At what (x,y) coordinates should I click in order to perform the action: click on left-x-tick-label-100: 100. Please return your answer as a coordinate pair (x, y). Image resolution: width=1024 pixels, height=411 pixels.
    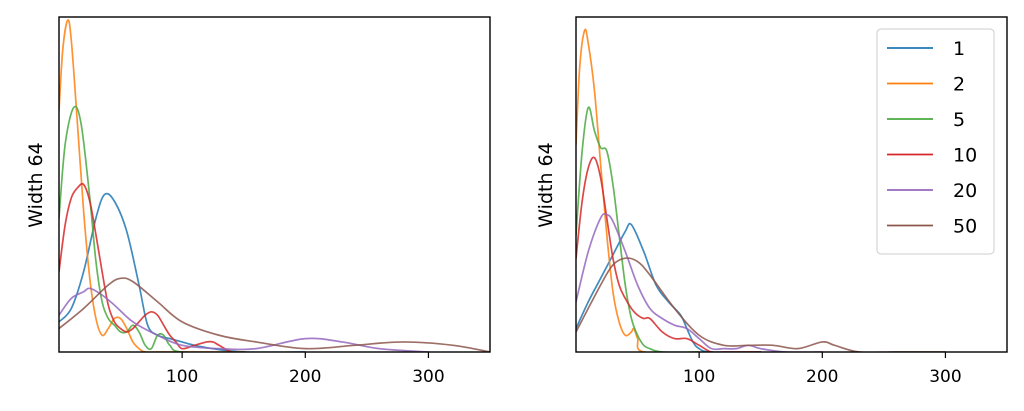
    Looking at the image, I should click on (182, 377).